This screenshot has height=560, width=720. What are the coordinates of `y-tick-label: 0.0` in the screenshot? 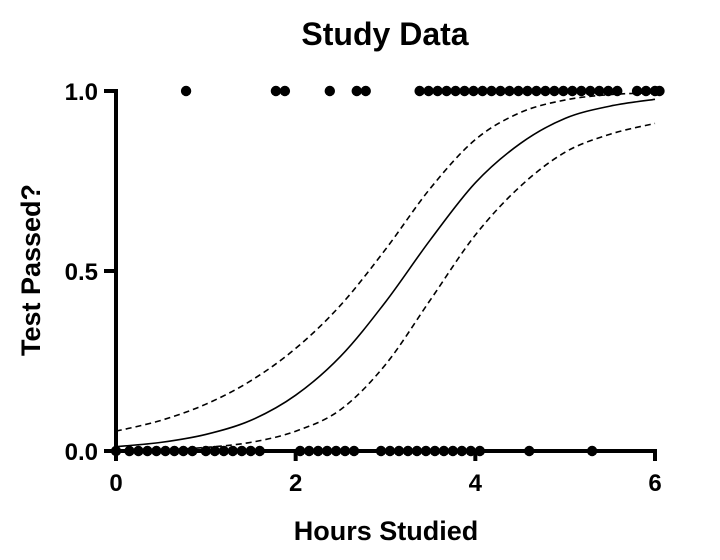 It's located at (81, 452).